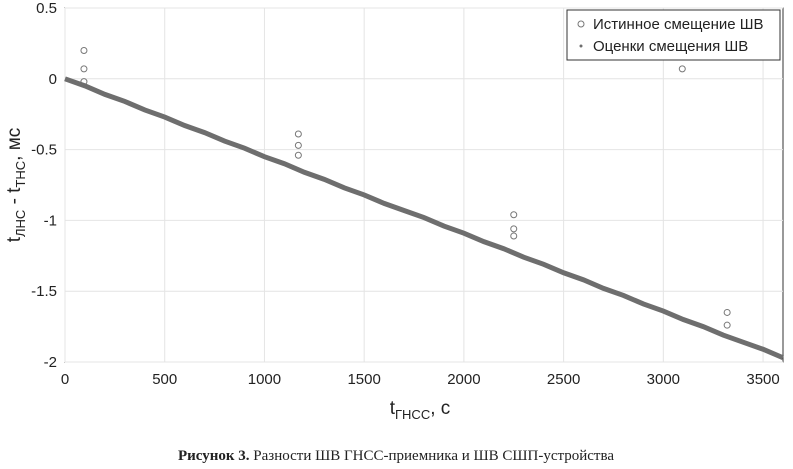 This screenshot has width=793, height=469. Describe the element at coordinates (678, 24) in the screenshot. I see `legend-label: Истинное смещение ШВ` at that location.